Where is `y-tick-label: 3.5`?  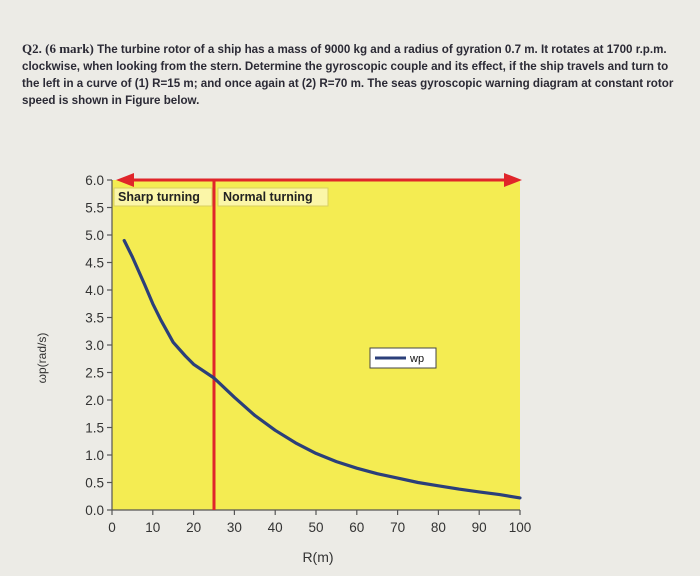 y-tick-label: 3.5 is located at coordinates (94, 318).